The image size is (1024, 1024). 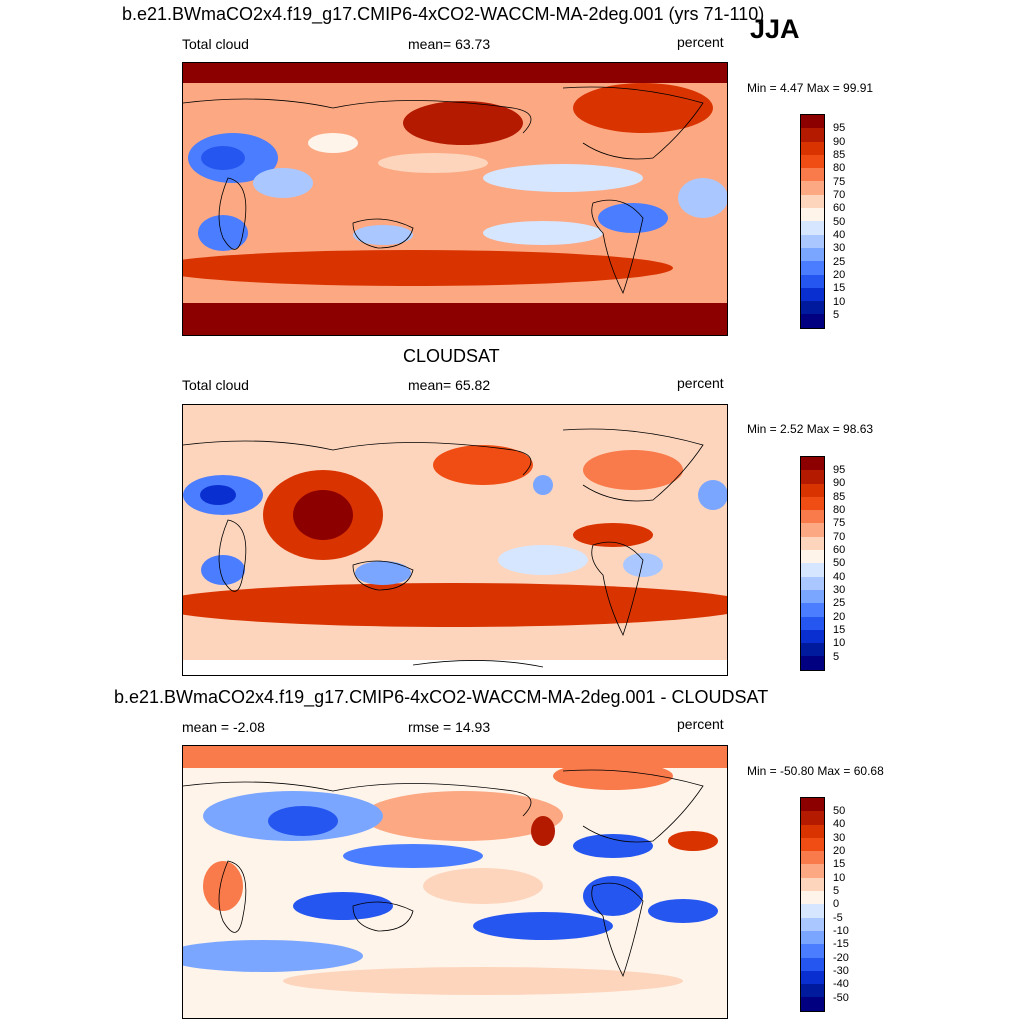 I want to click on difference-map-svg, so click(x=455, y=882).